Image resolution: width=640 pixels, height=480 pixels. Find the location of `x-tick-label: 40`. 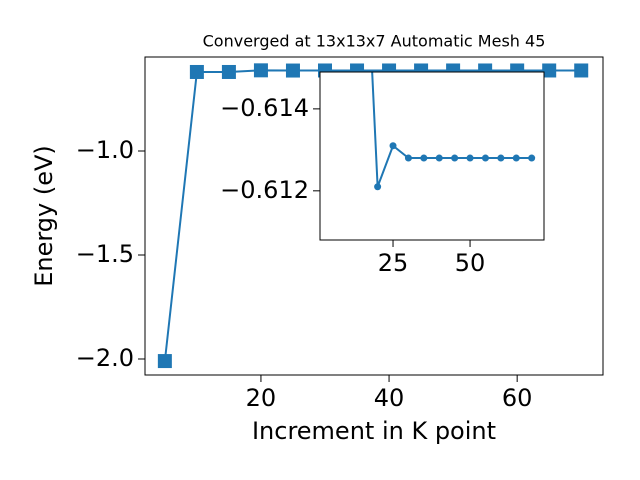

x-tick-label: 40 is located at coordinates (389, 398).